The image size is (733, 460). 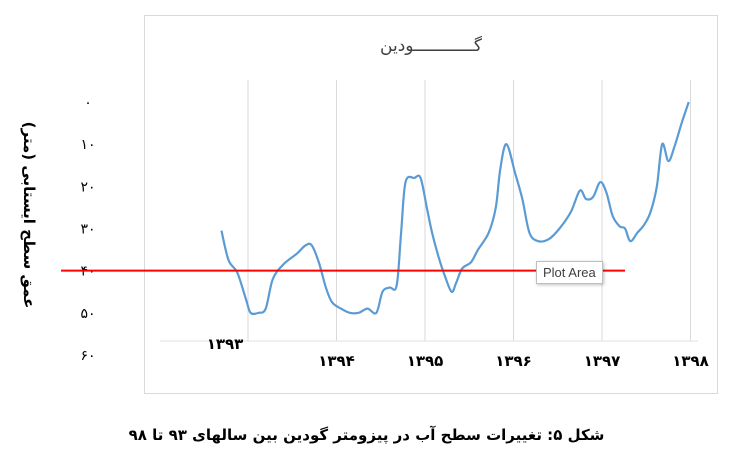 I want to click on y-tick-label-1: ۱۰, so click(x=87, y=145).